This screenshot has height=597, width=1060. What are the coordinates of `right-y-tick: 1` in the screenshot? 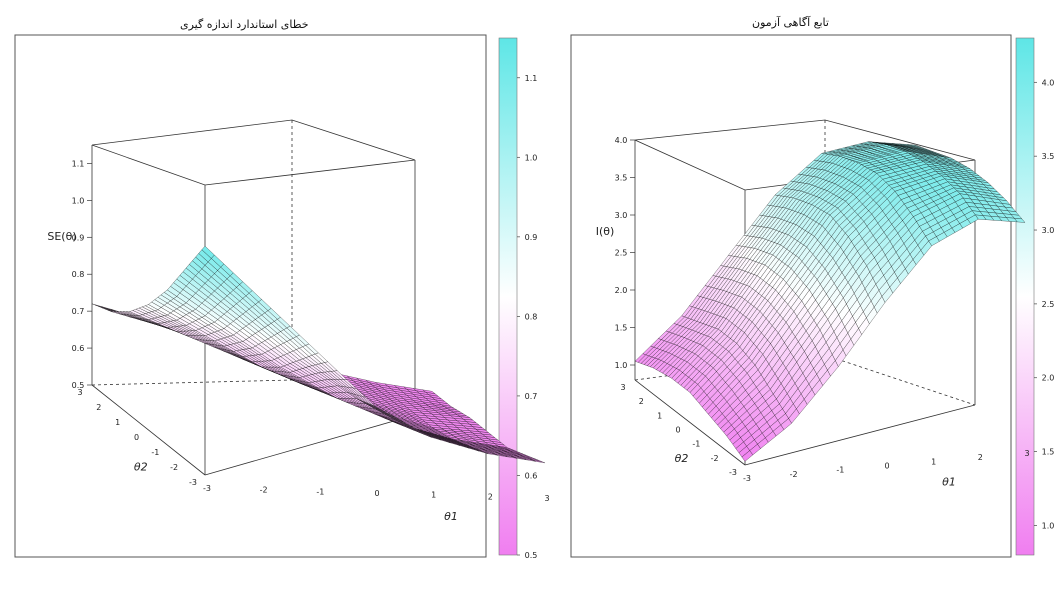 It's located at (659, 415).